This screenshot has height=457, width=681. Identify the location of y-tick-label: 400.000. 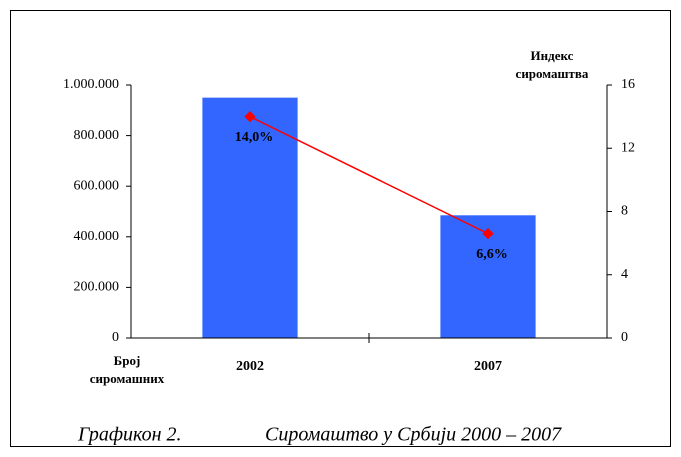
(97, 236).